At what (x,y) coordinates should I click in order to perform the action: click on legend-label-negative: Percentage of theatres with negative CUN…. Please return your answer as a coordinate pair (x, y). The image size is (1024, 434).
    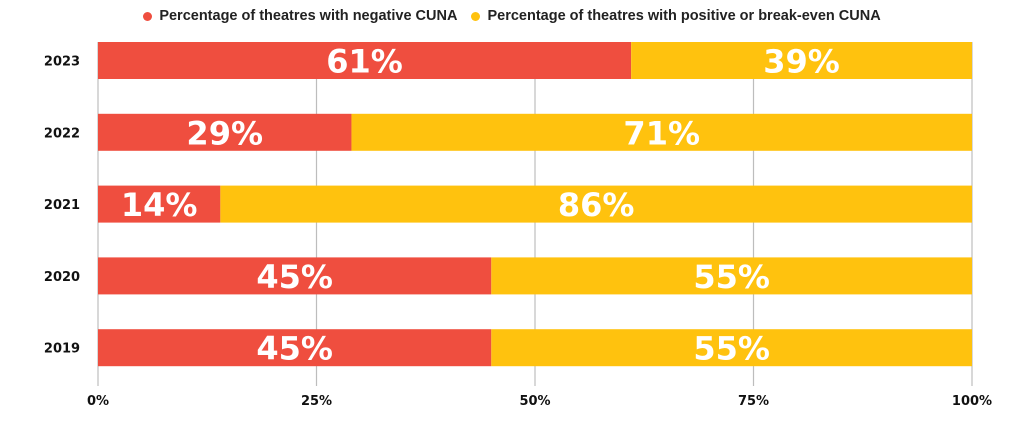
    Looking at the image, I should click on (308, 16).